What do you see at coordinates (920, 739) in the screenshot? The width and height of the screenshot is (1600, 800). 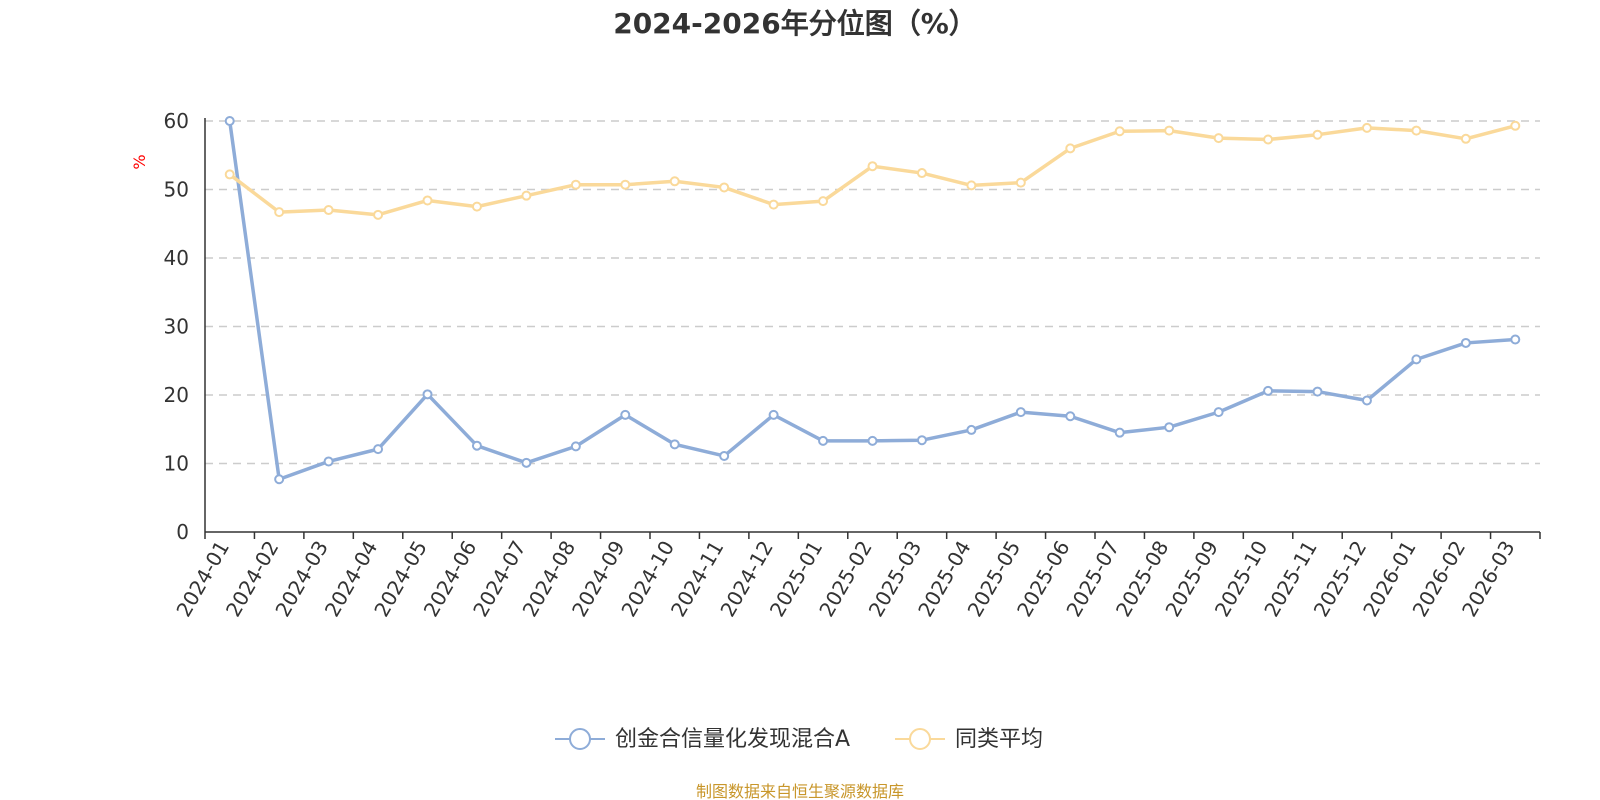 I see `legend-average-marker` at bounding box center [920, 739].